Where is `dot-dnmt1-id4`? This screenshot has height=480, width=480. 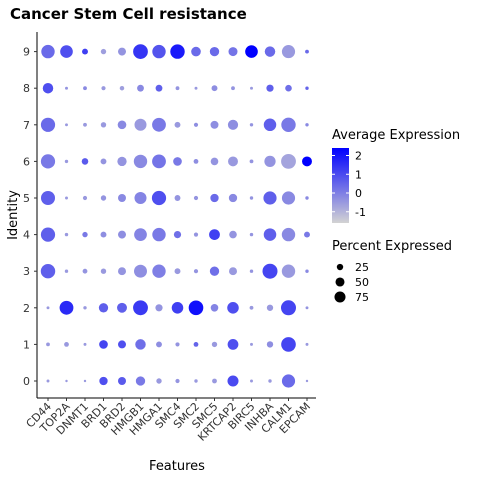
dot-dnmt1-id4 is located at coordinates (85, 234).